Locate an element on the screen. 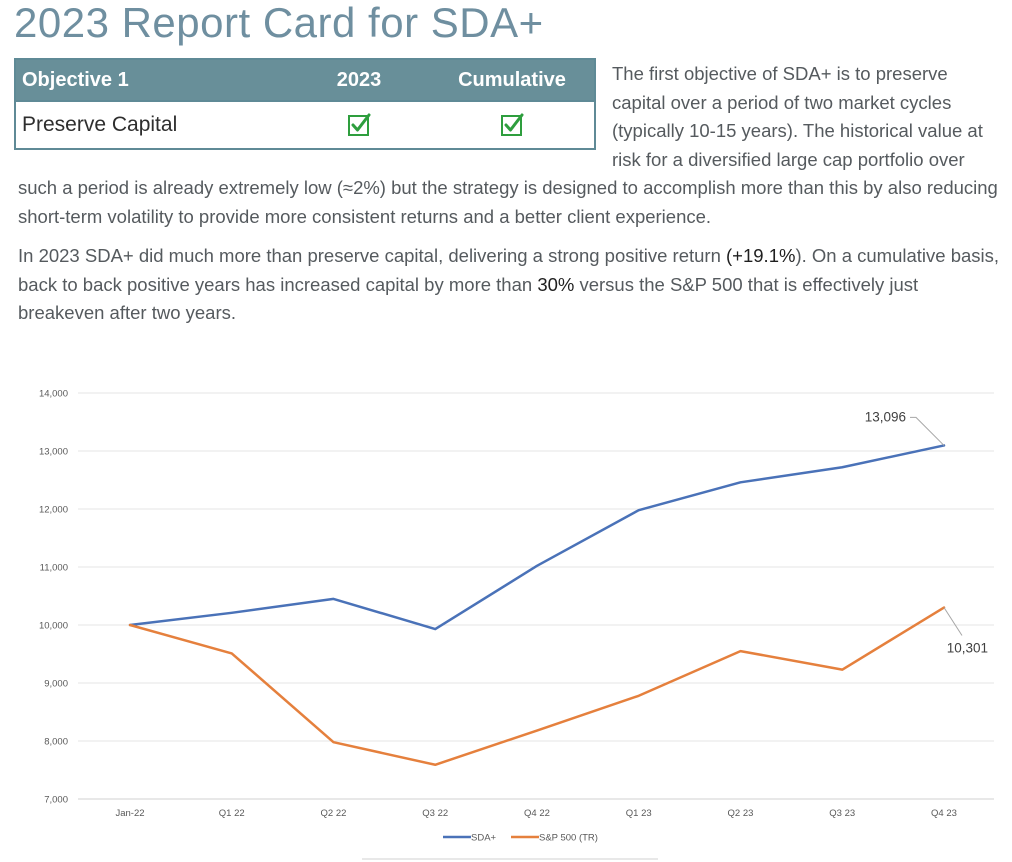 Image resolution: width=1012 pixels, height=862 pixels. objective-name: Preserve Capital is located at coordinates (151, 125).